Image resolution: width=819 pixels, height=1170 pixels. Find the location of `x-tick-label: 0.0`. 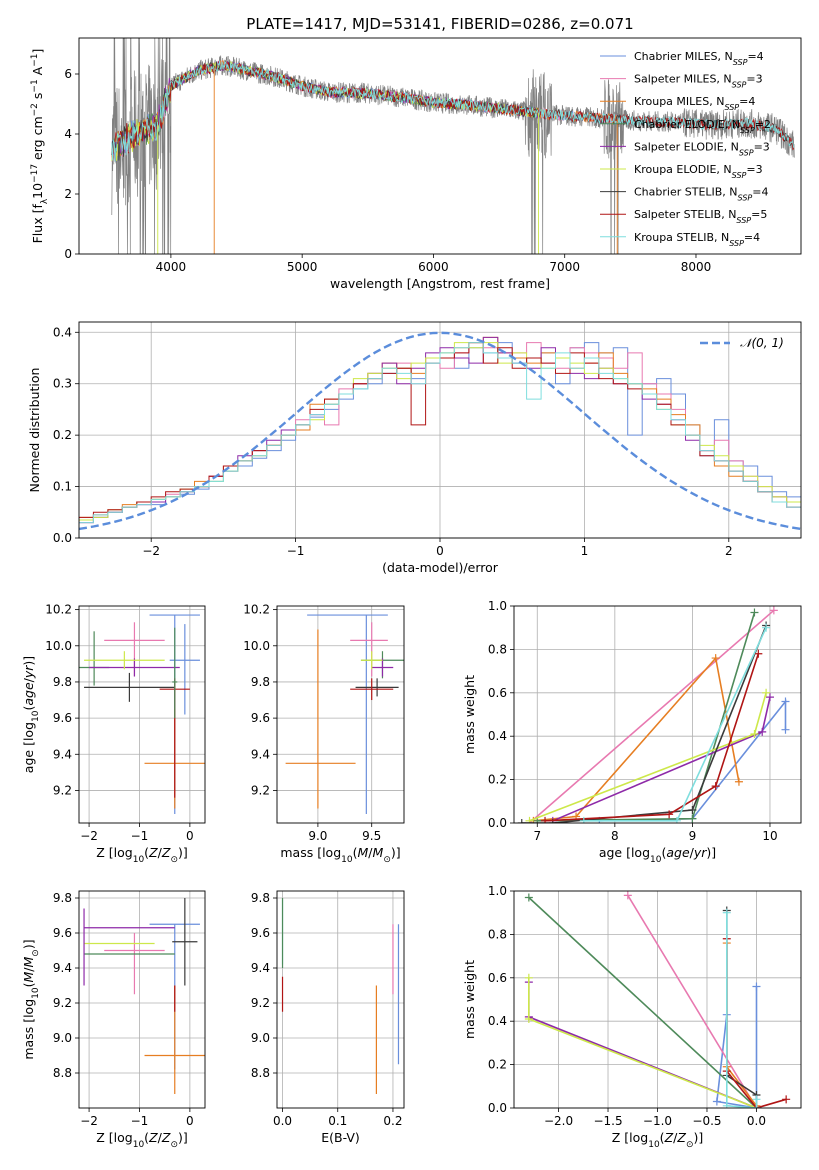

x-tick-label: 0.0 is located at coordinates (756, 1121).